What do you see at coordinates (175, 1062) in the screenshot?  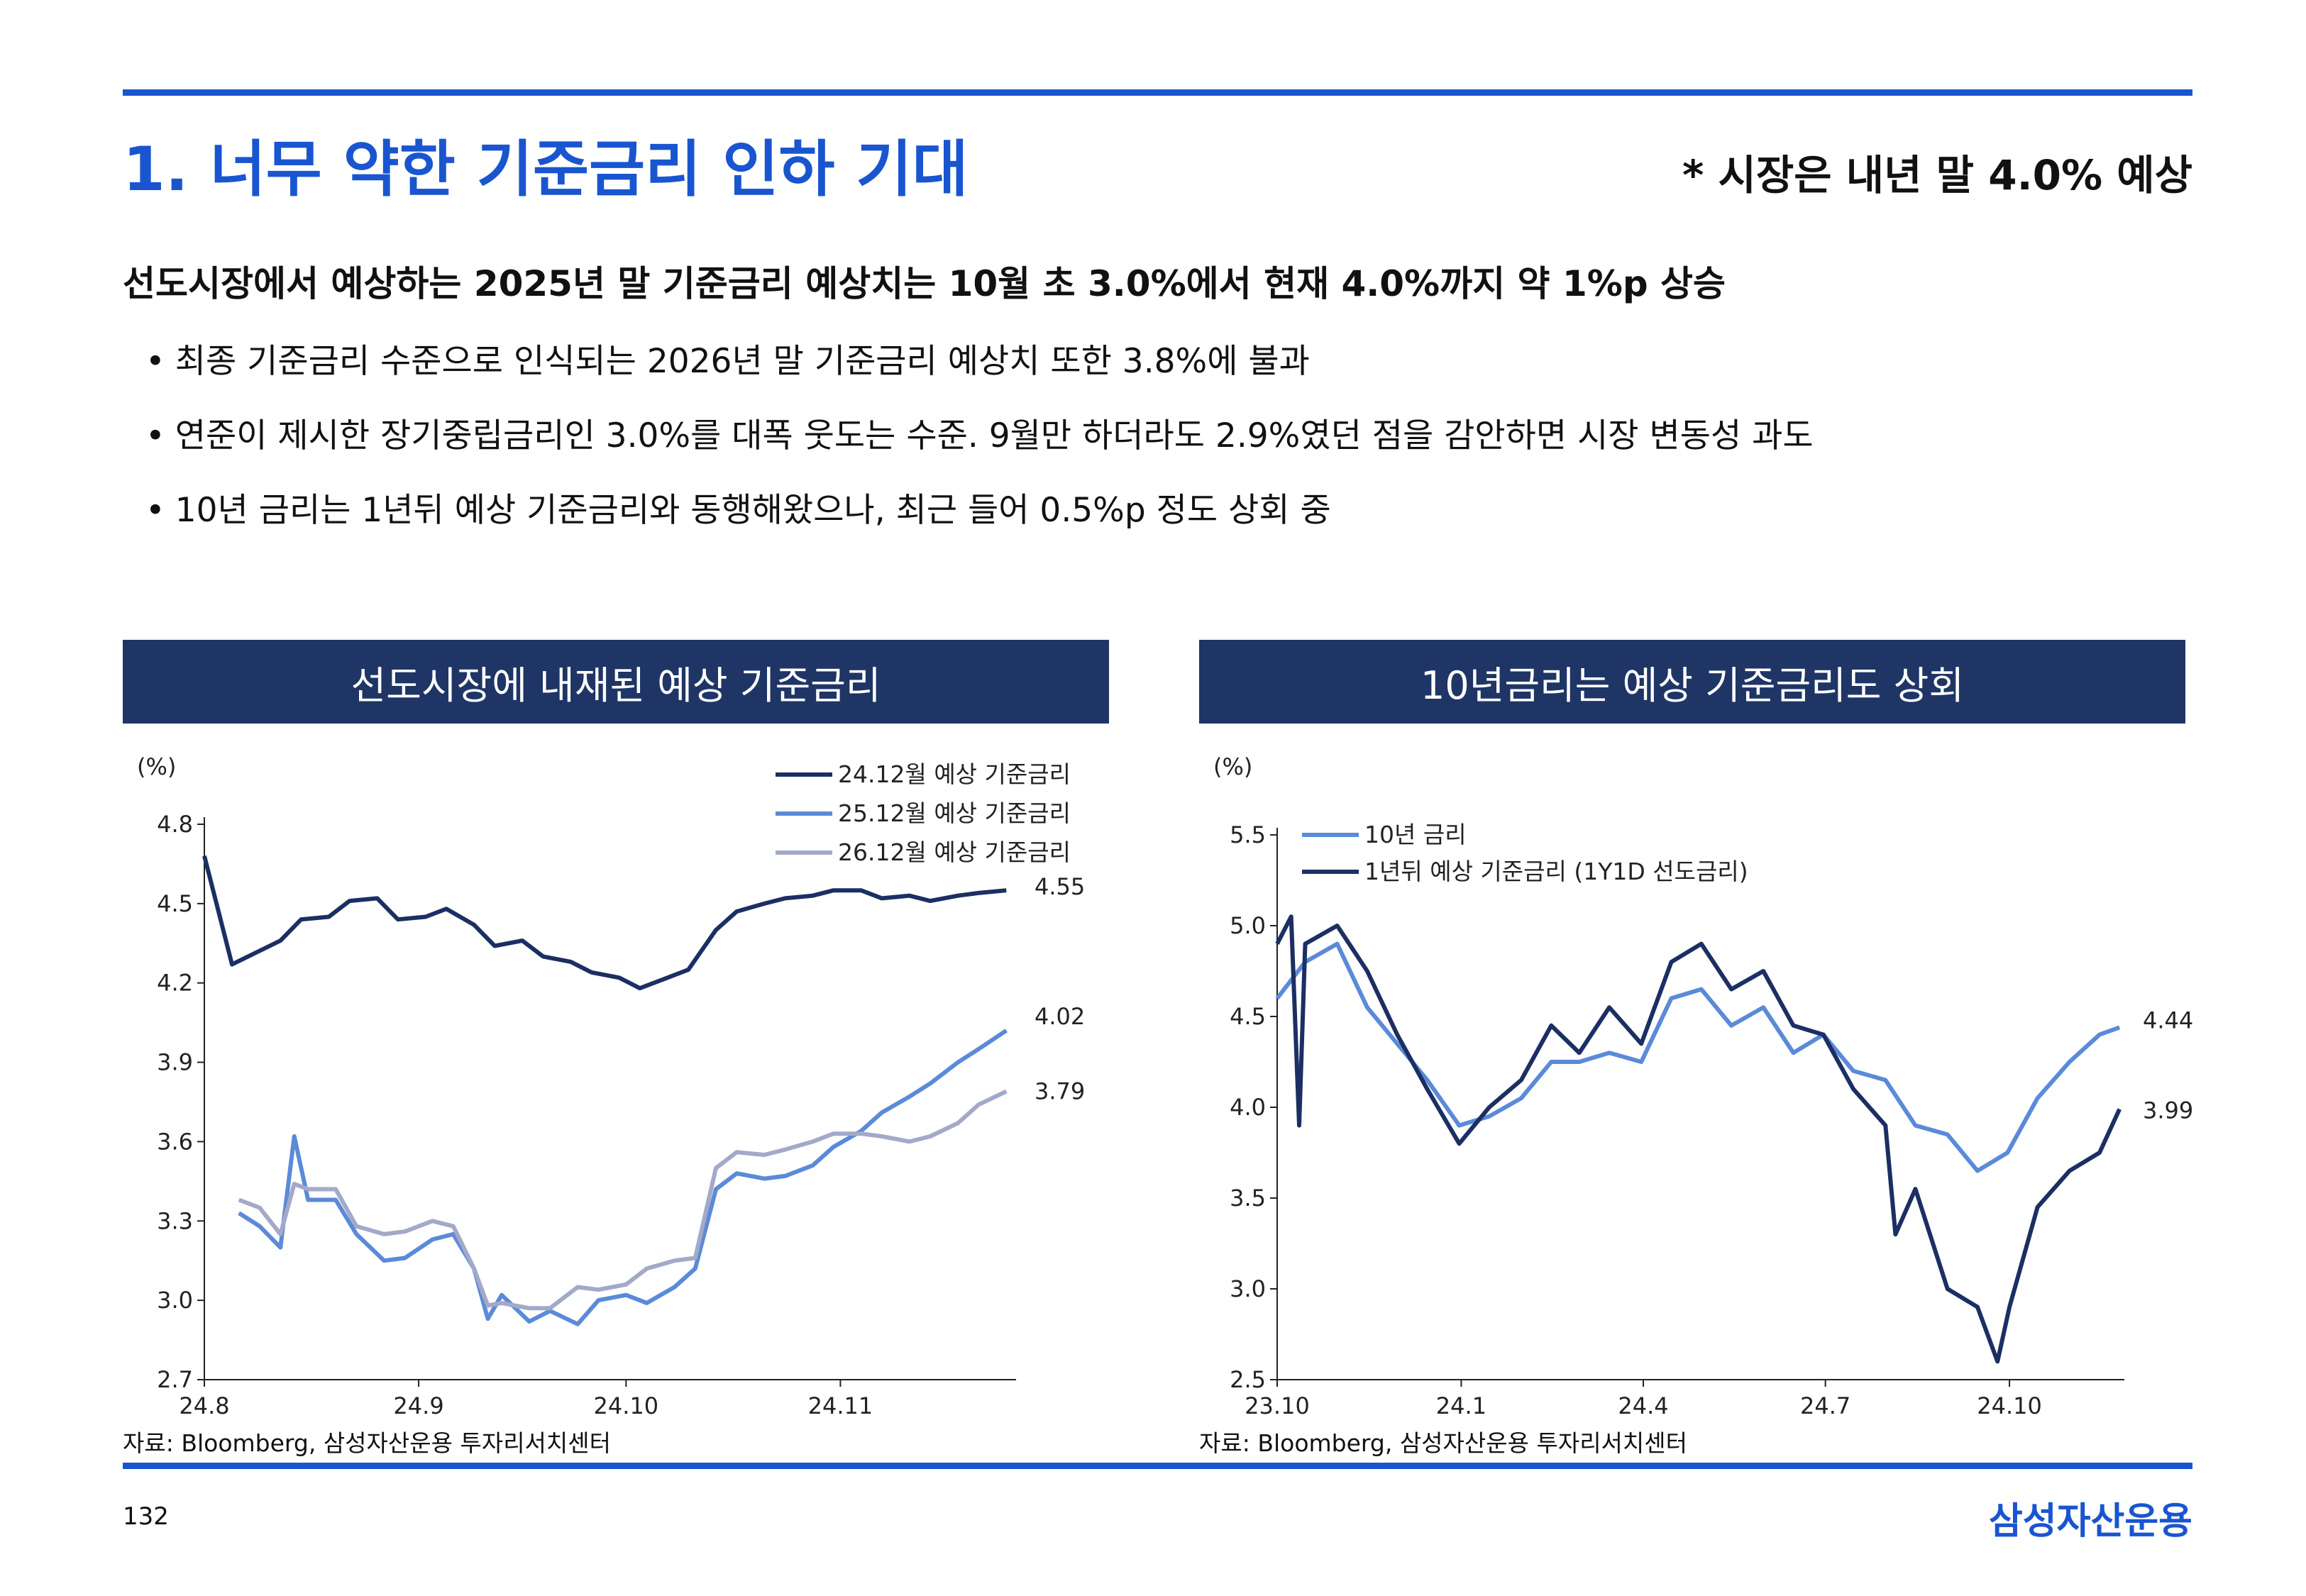 I see `y-tick-label: 3.9` at bounding box center [175, 1062].